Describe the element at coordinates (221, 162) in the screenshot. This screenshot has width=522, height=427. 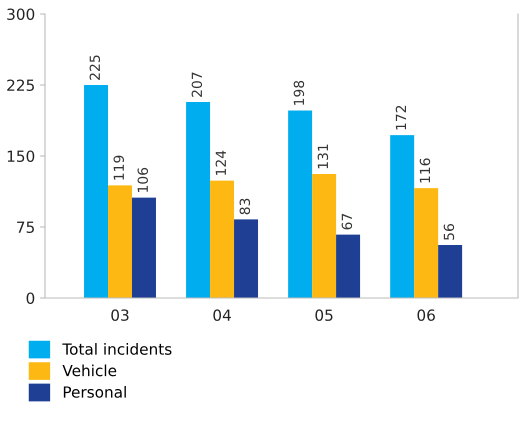
I see `data-label: 124` at that location.